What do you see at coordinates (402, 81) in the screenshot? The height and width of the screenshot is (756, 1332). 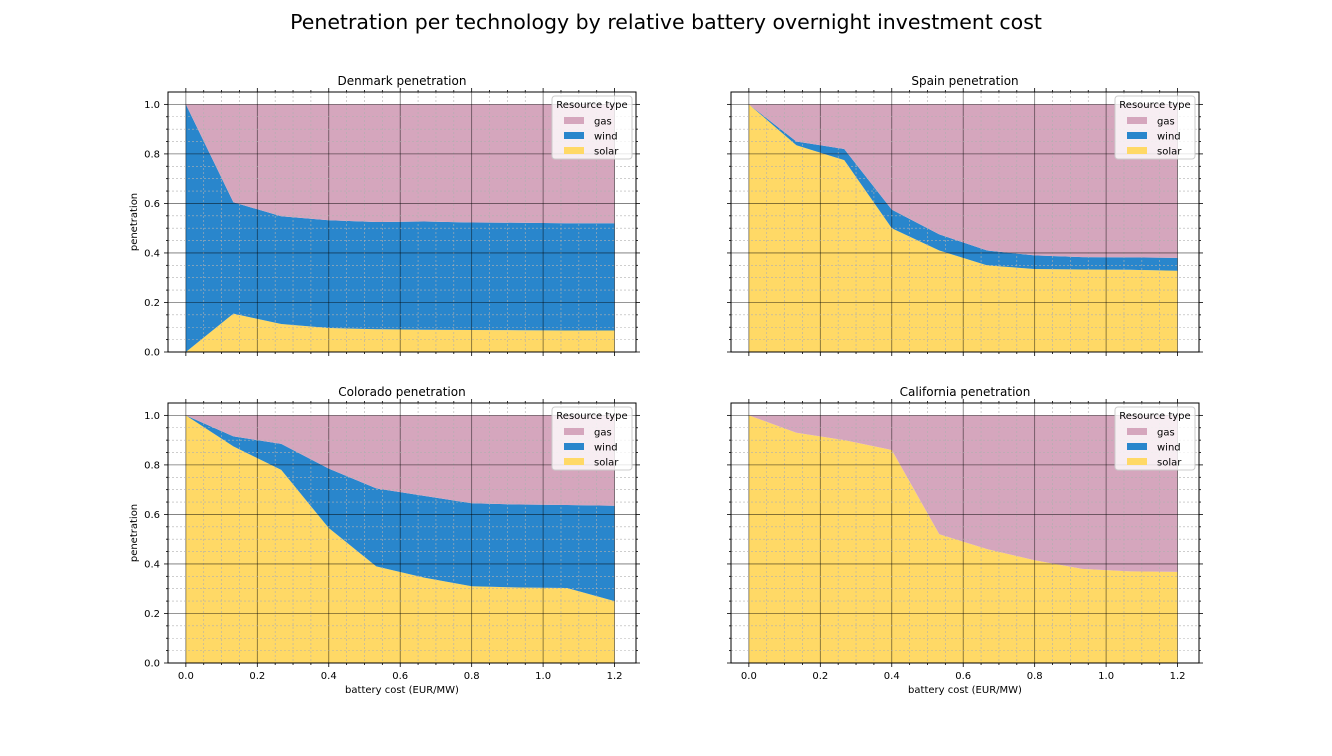 I see `chart-title: Denmark penetration` at bounding box center [402, 81].